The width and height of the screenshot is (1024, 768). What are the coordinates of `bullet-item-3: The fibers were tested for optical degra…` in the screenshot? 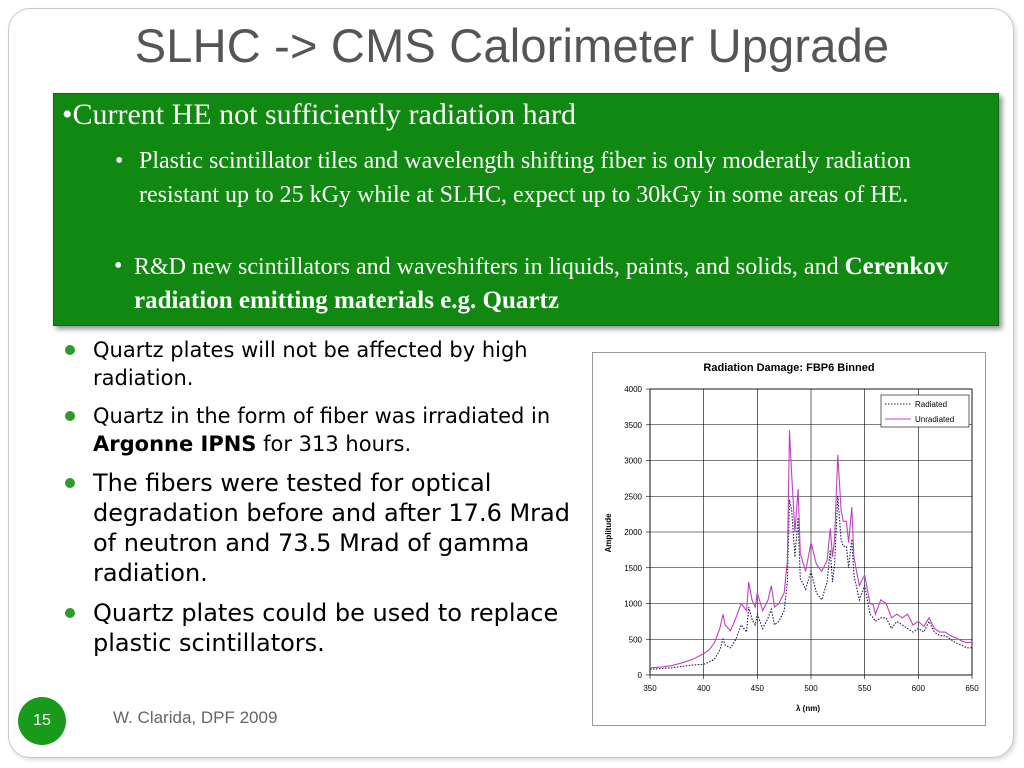 It's located at (325, 528).